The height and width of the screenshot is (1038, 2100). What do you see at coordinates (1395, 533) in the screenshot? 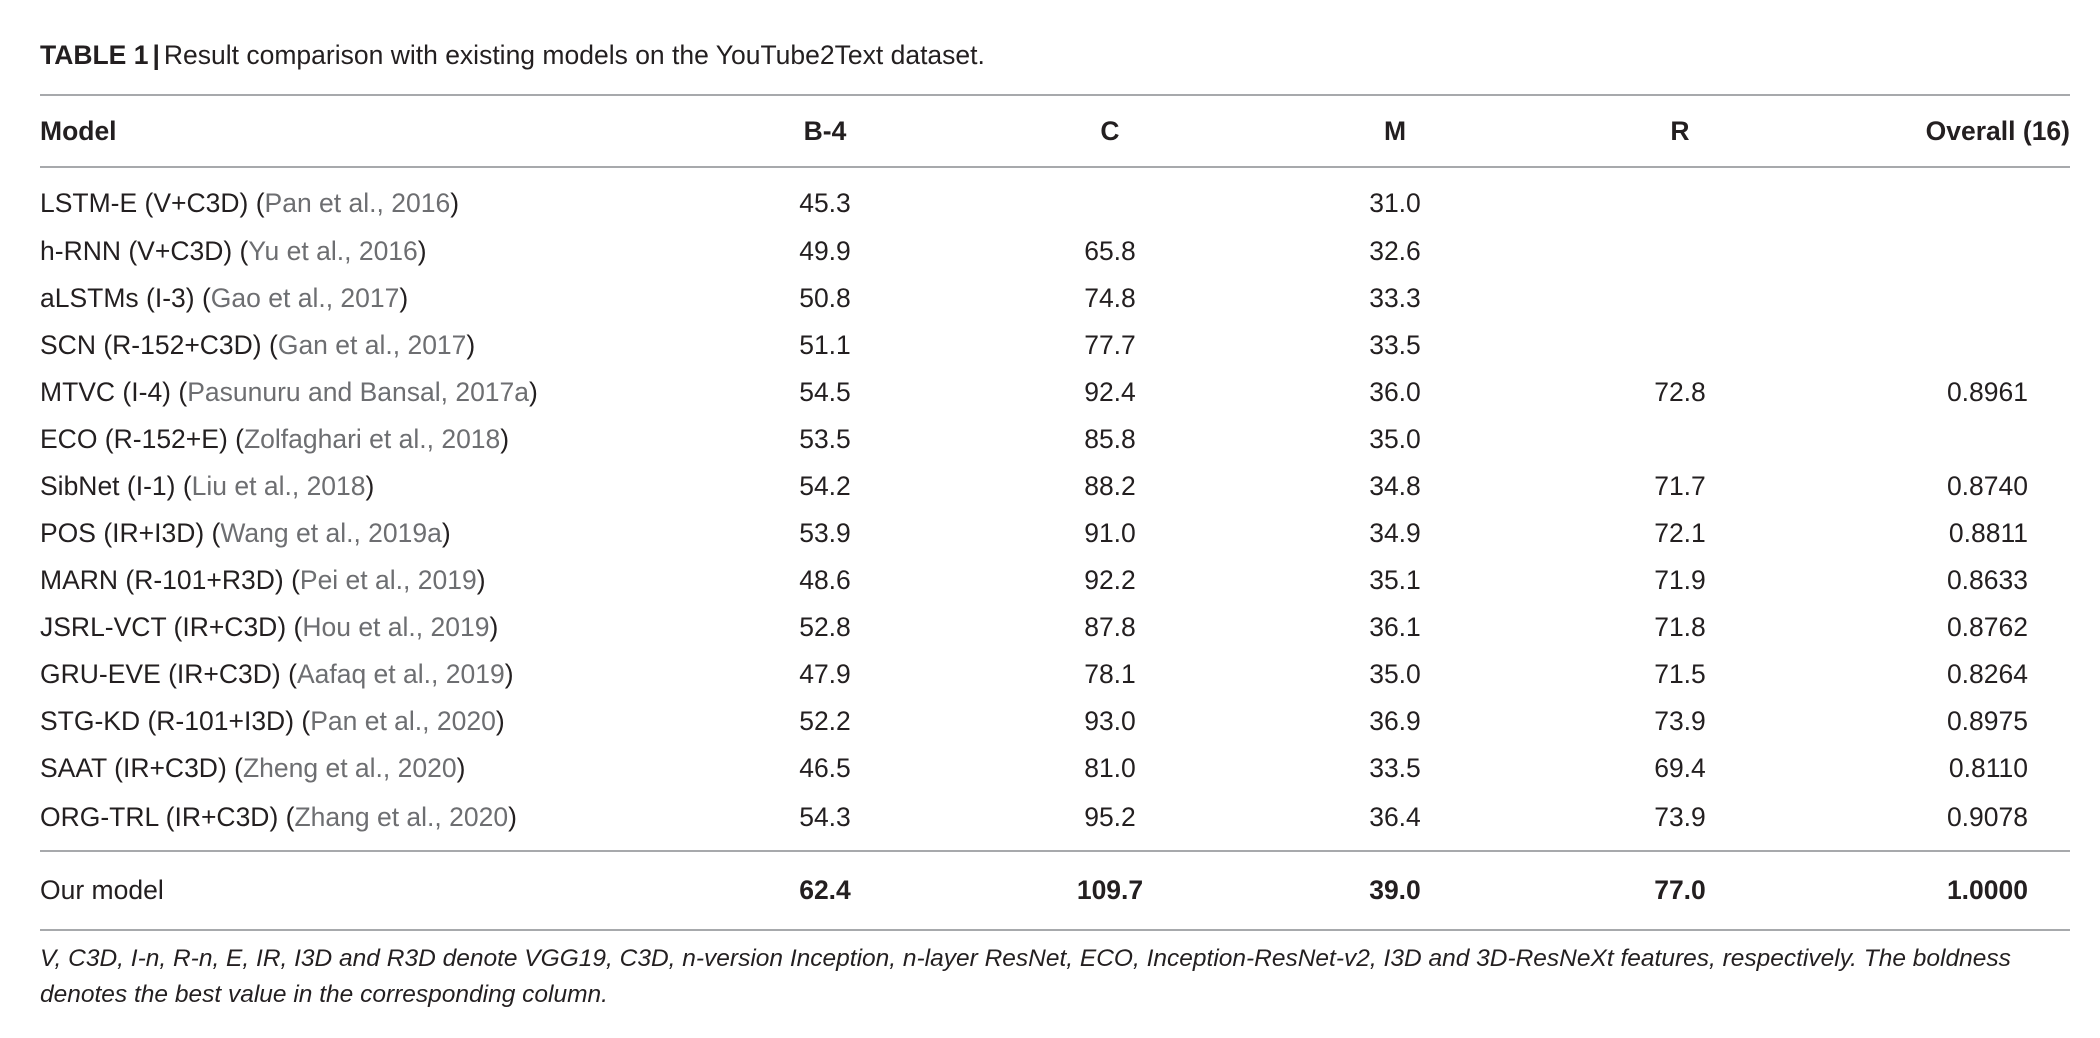
I see `m-cell: 34.9` at bounding box center [1395, 533].